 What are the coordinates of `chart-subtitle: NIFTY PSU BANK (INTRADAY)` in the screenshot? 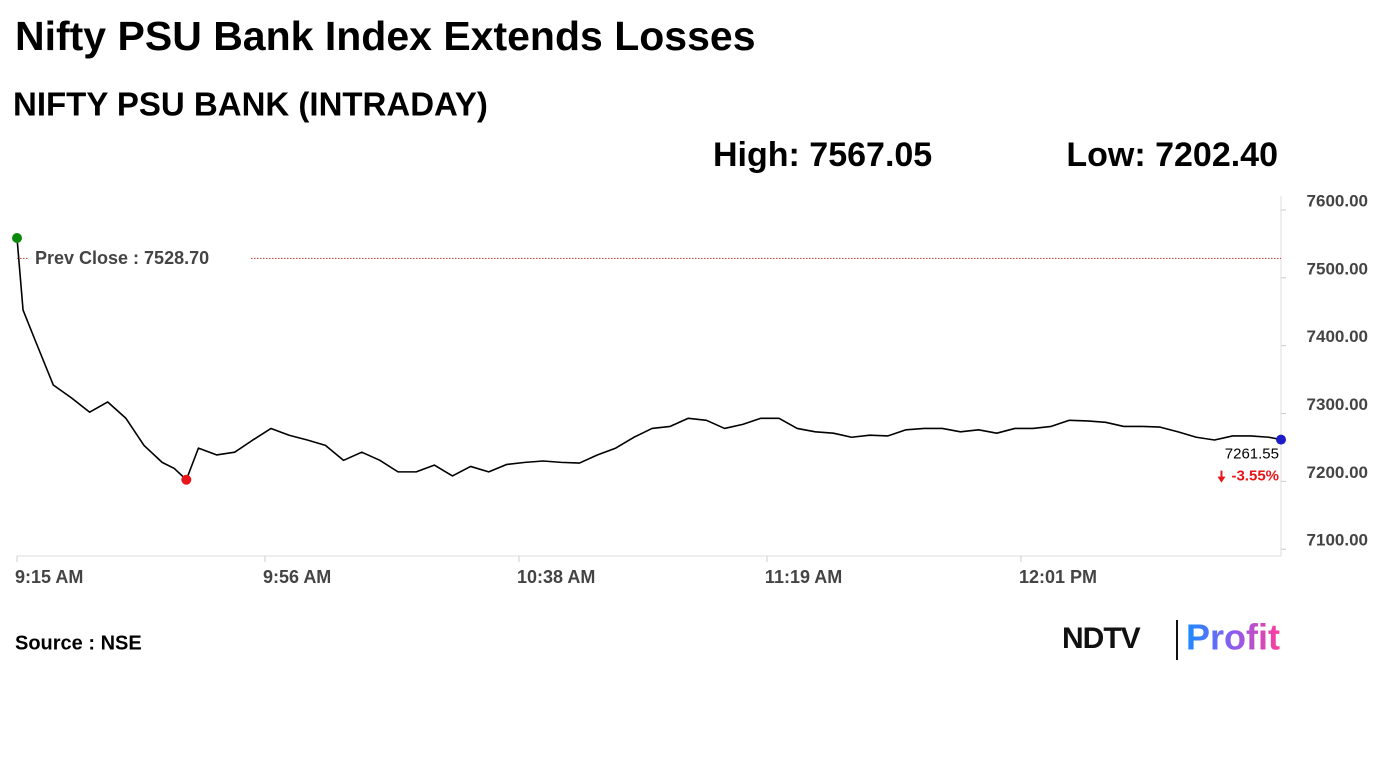 It's located at (250, 104).